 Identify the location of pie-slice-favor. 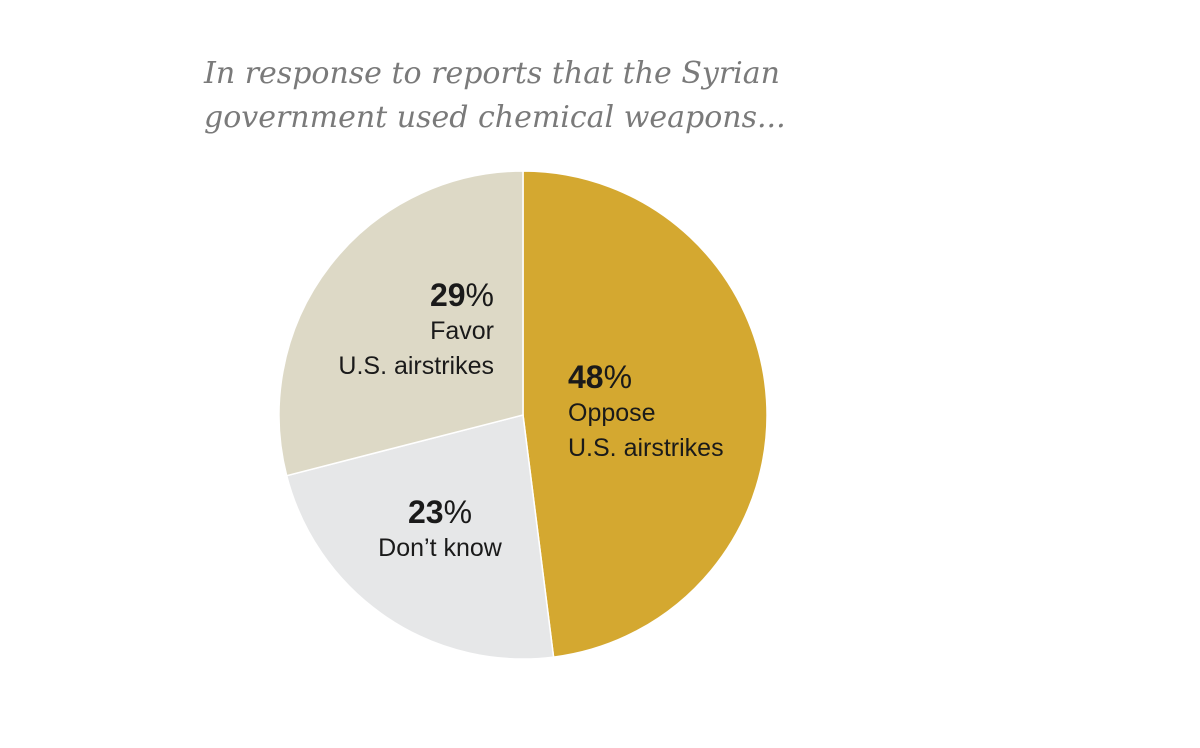
(401, 323).